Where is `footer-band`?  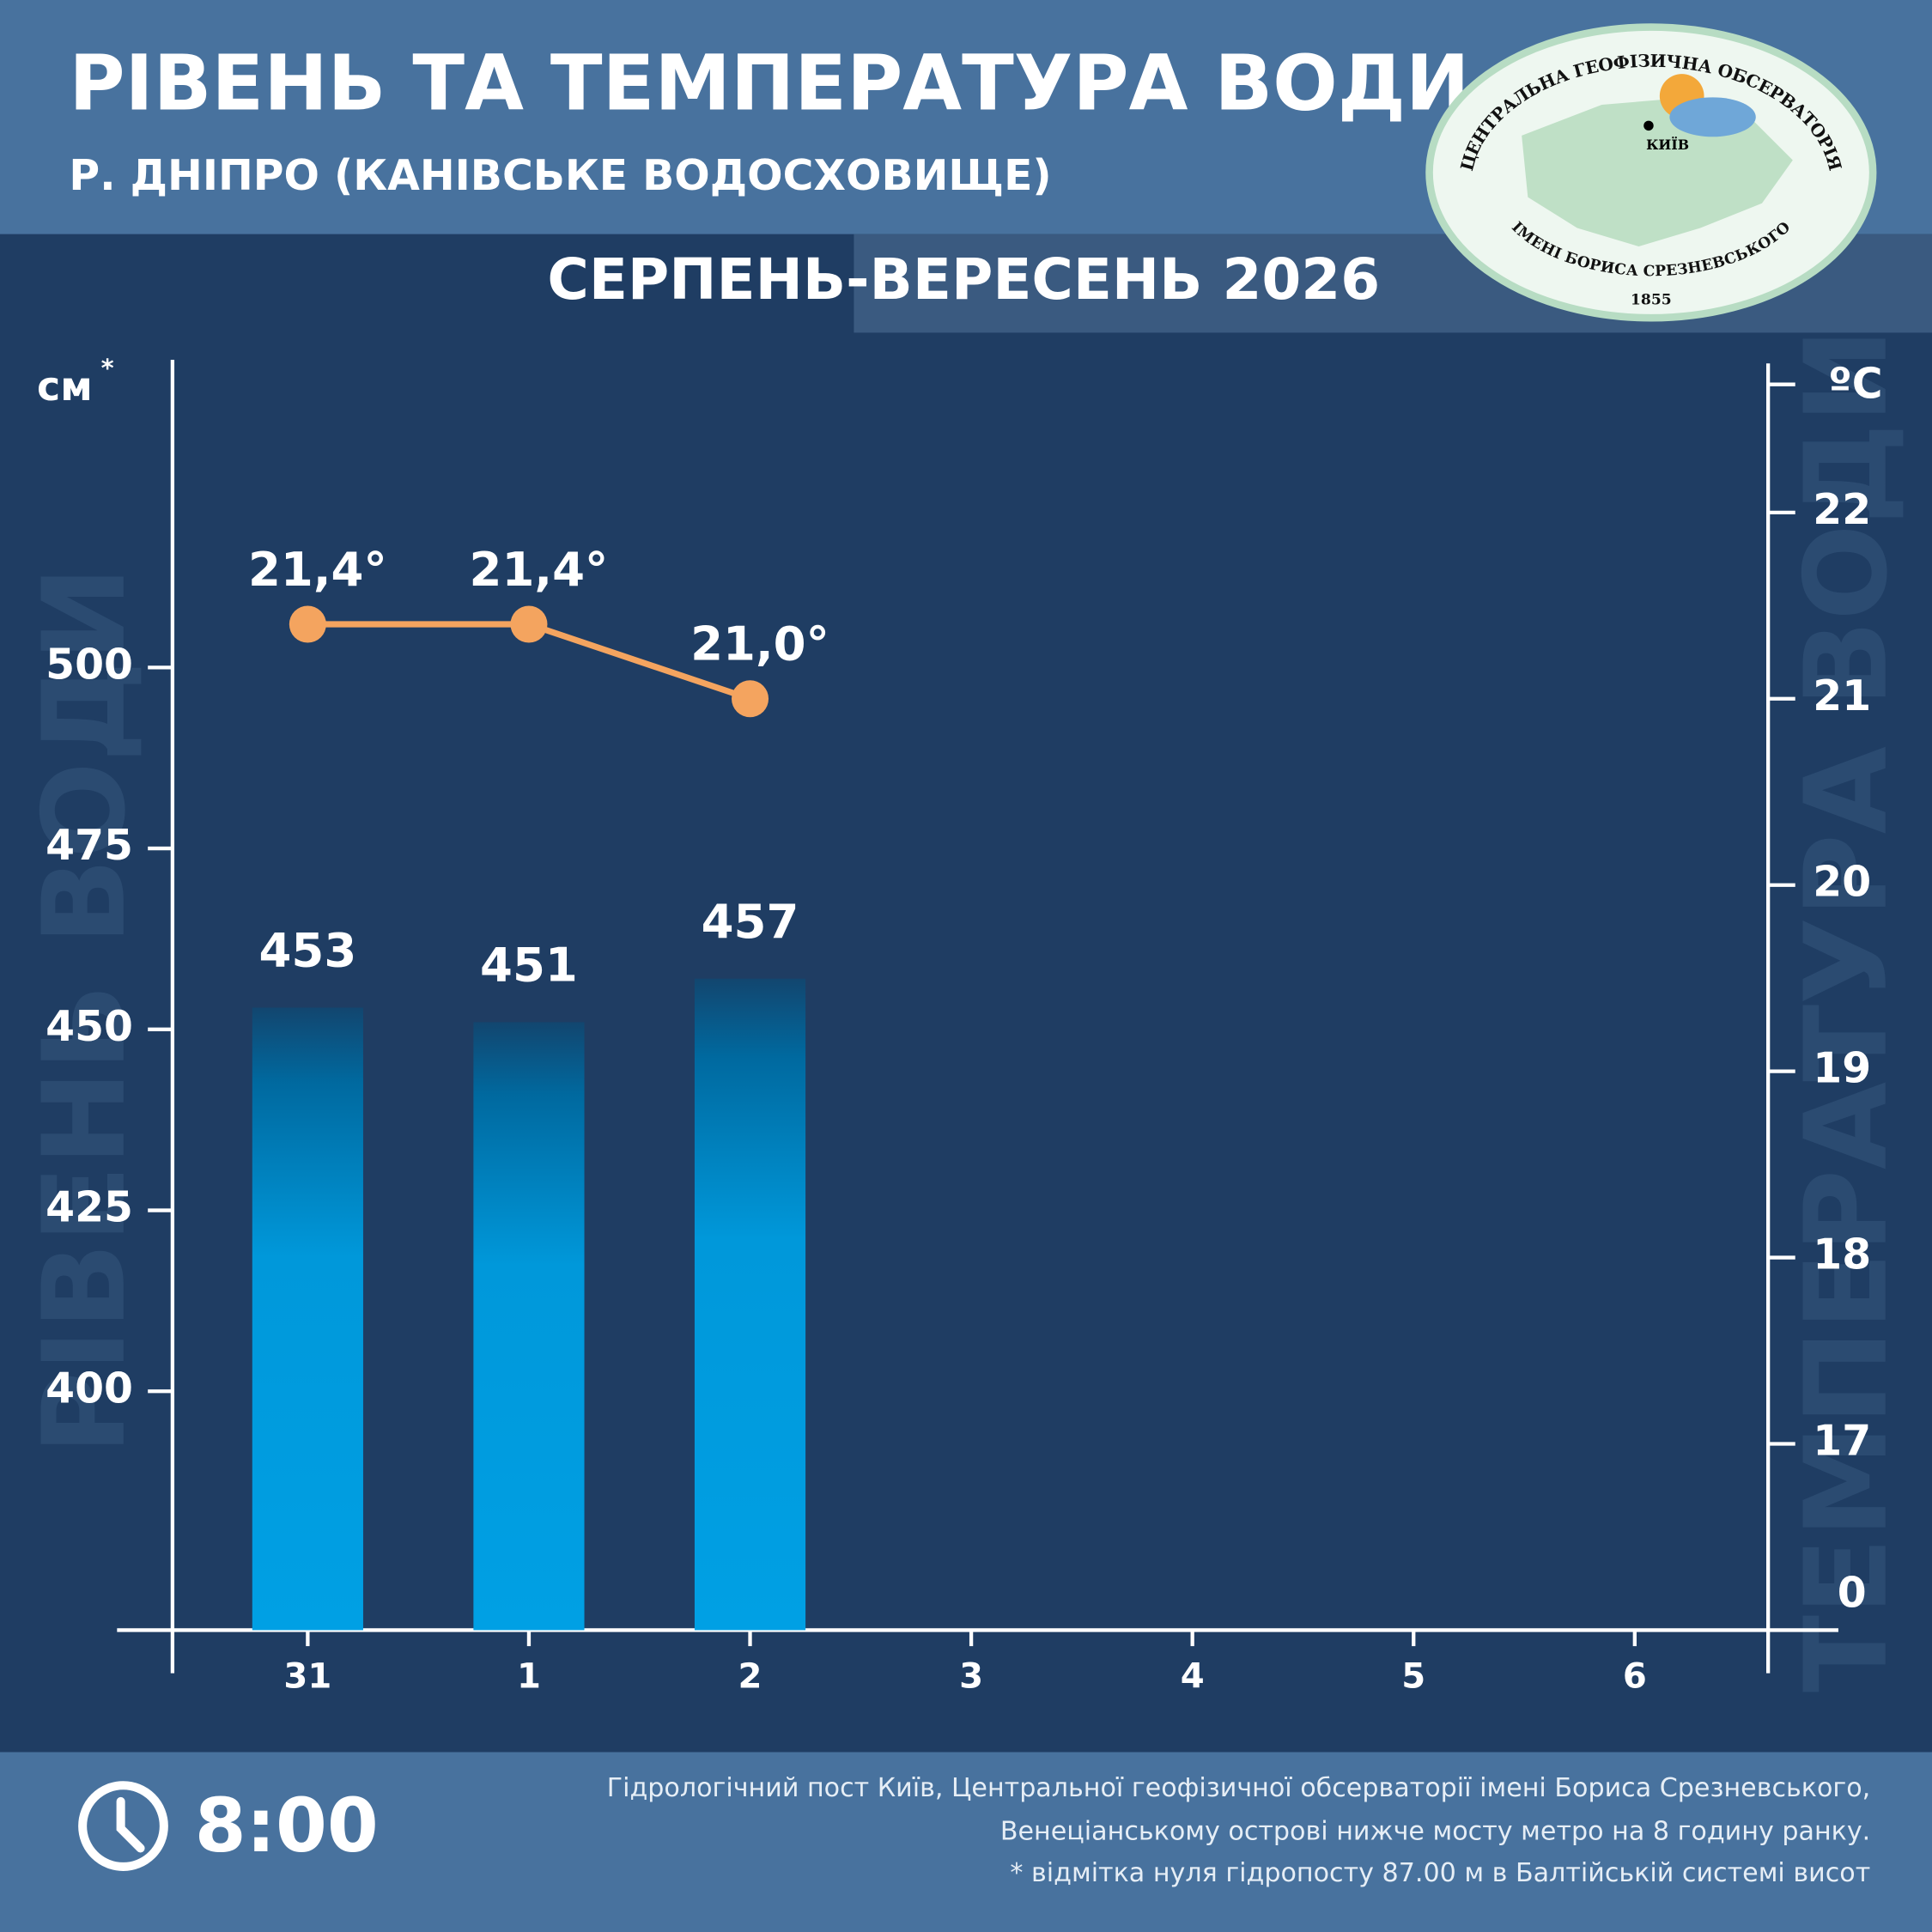
footer-band is located at coordinates (966, 1842).